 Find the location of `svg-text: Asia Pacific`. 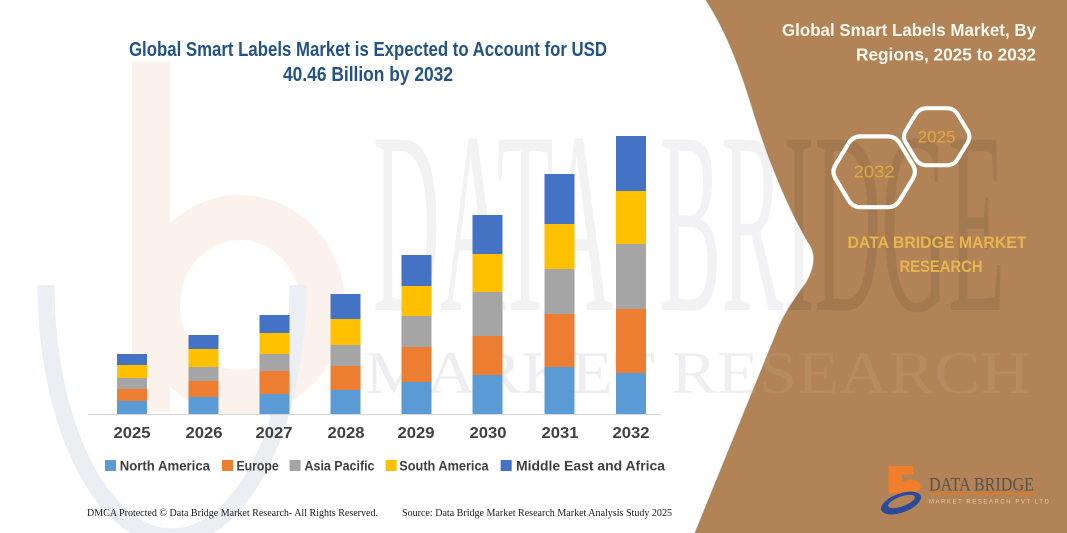

svg-text: Asia Pacific is located at coordinates (340, 466).